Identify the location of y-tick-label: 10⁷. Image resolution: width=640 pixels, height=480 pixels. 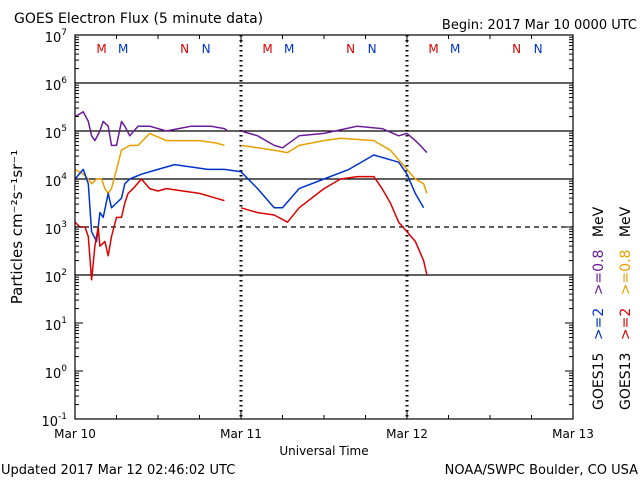
(56, 37).